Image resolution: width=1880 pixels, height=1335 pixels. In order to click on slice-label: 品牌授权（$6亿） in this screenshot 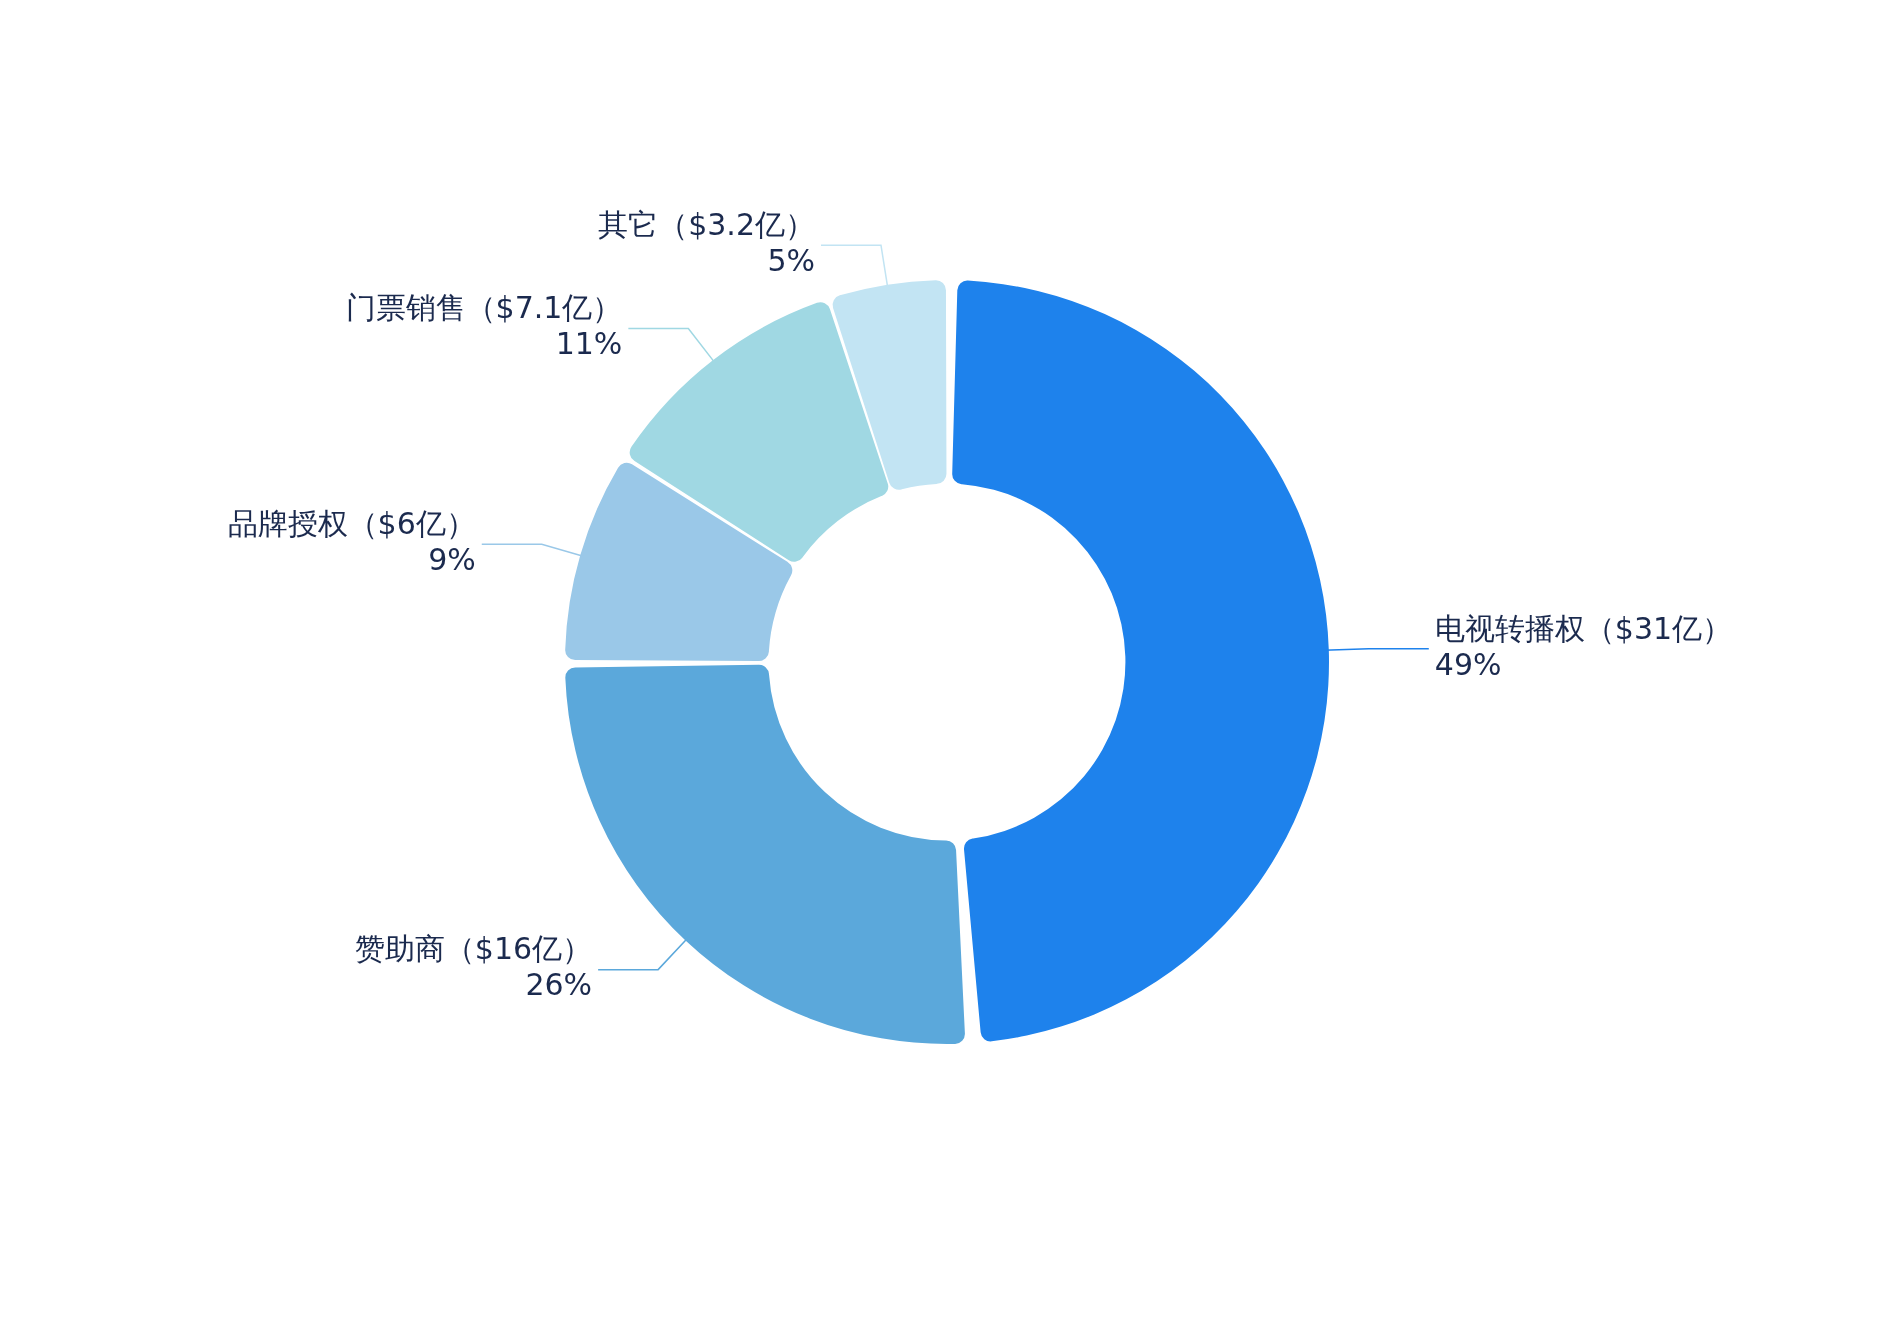, I will do `click(351, 524)`.